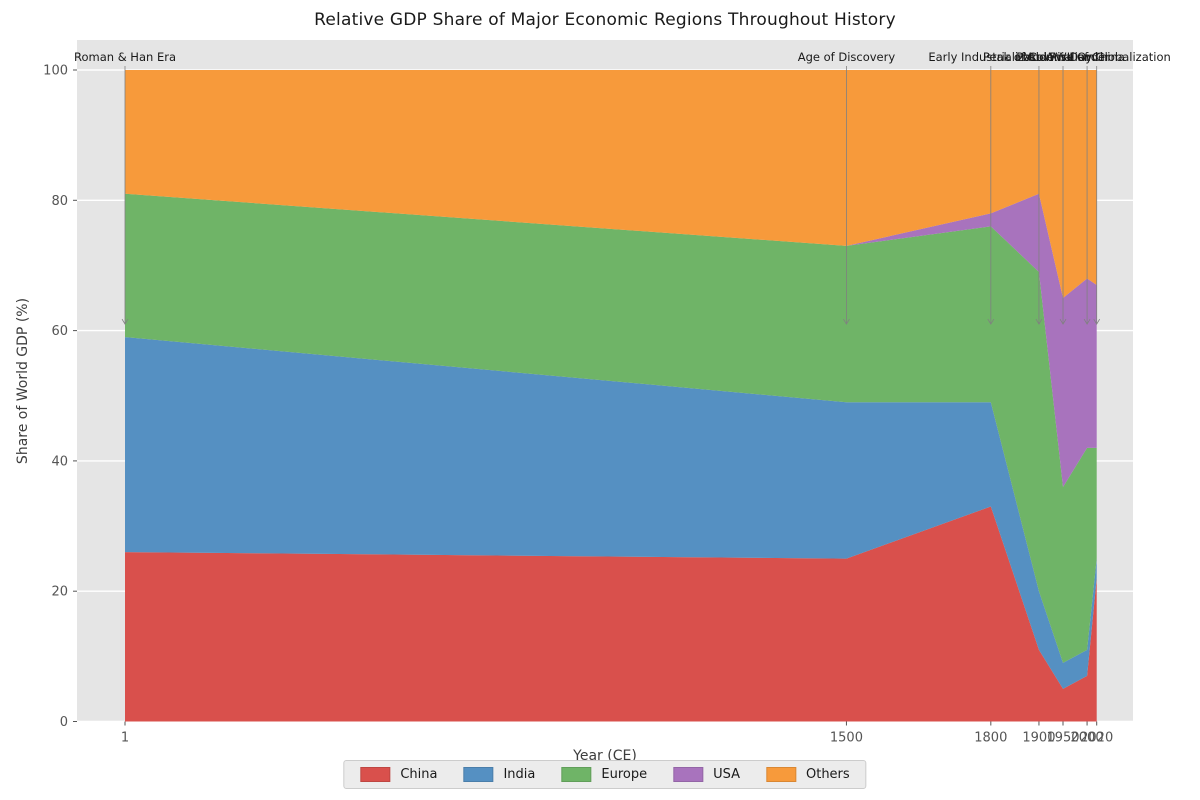 This screenshot has width=1200, height=800. I want to click on legend-label: Others, so click(827, 774).